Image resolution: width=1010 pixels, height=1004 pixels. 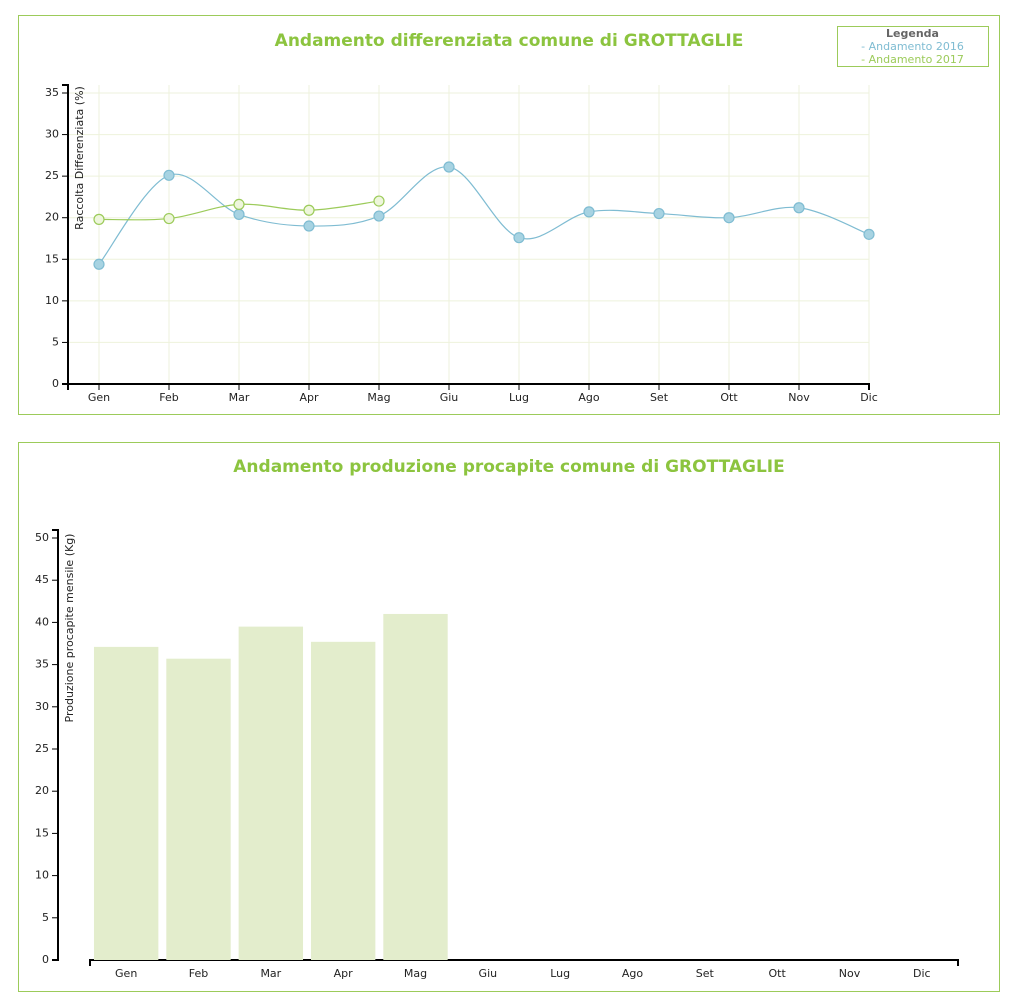 I want to click on y-axis-label: Produzione procapite mensile (Kg), so click(x=69, y=628).